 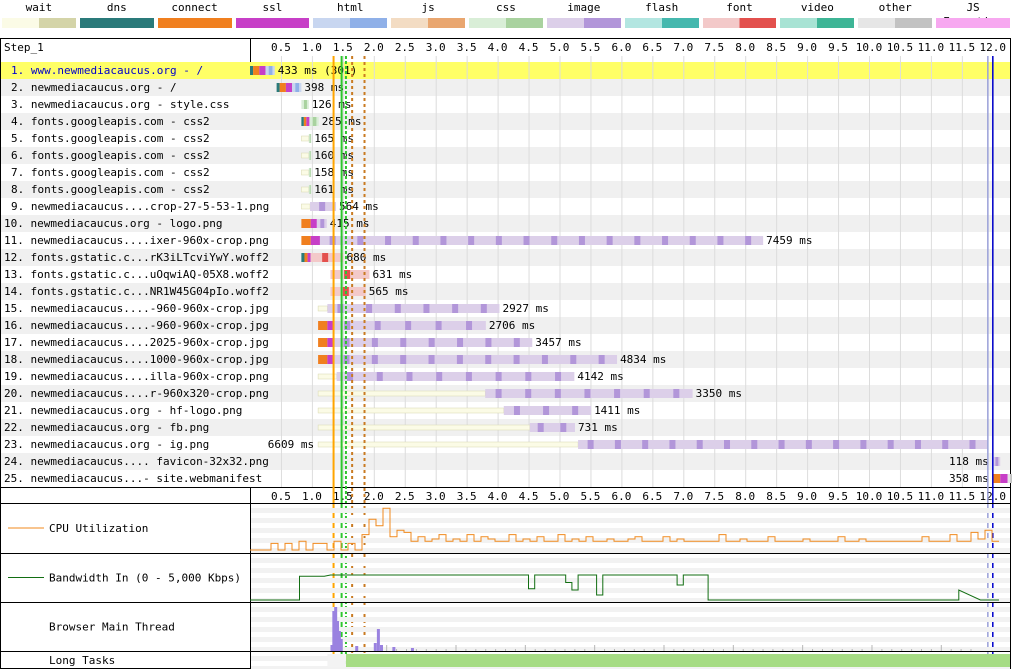 What do you see at coordinates (600, 376) in the screenshot?
I see `request-duration: 4142 ms` at bounding box center [600, 376].